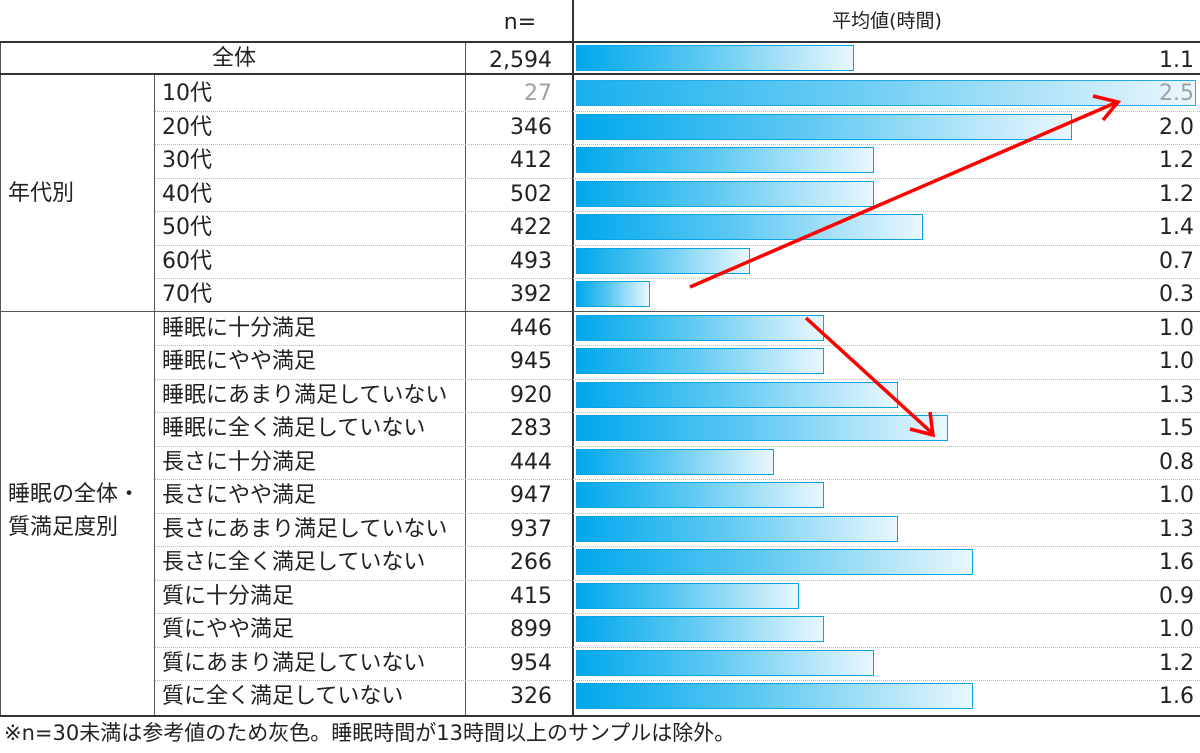 This screenshot has width=1200, height=753. Describe the element at coordinates (531, 194) in the screenshot. I see `row-n: 502` at that location.